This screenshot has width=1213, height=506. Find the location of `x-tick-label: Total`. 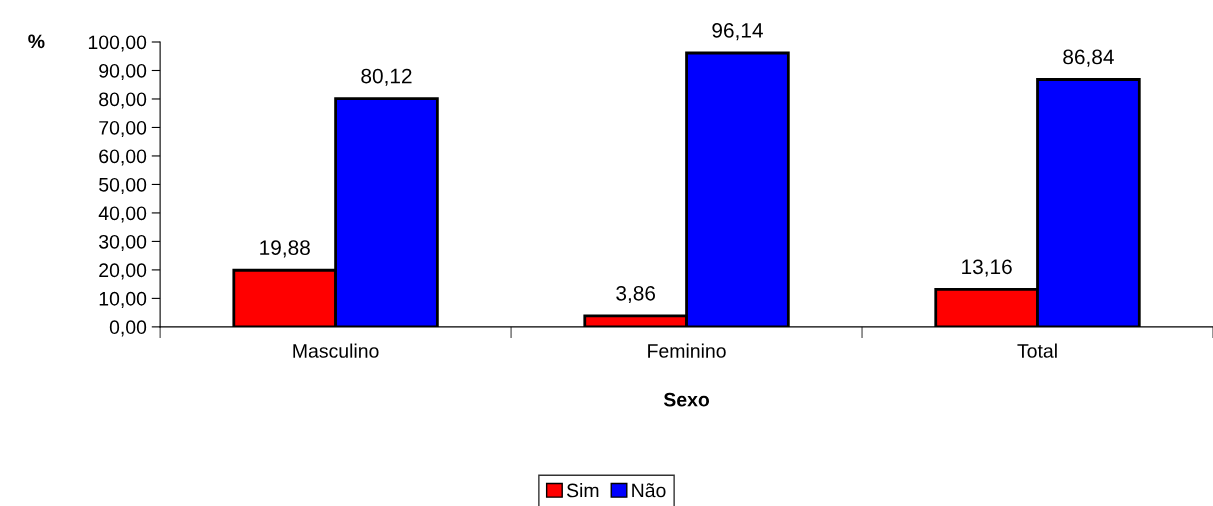

x-tick-label: Total is located at coordinates (1037, 350).